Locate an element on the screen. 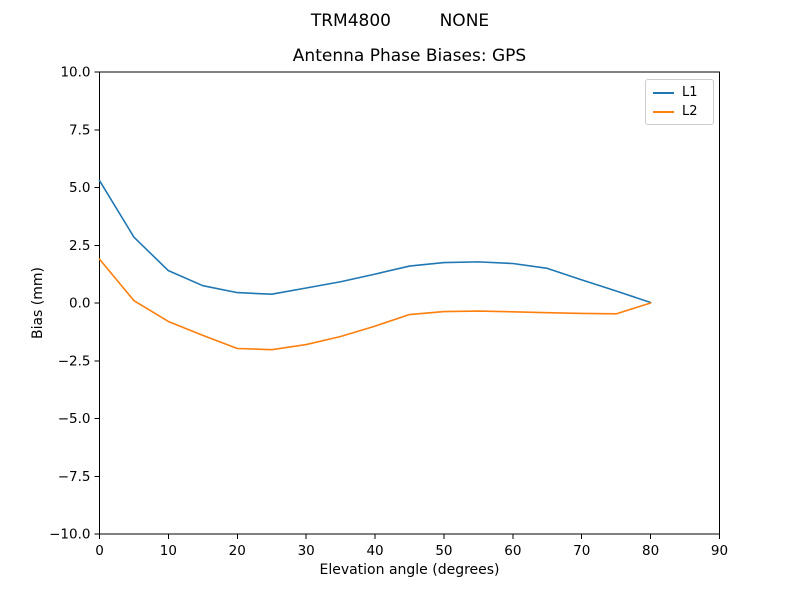 The image size is (800, 600). x-tick-label: 0 is located at coordinates (99, 551).